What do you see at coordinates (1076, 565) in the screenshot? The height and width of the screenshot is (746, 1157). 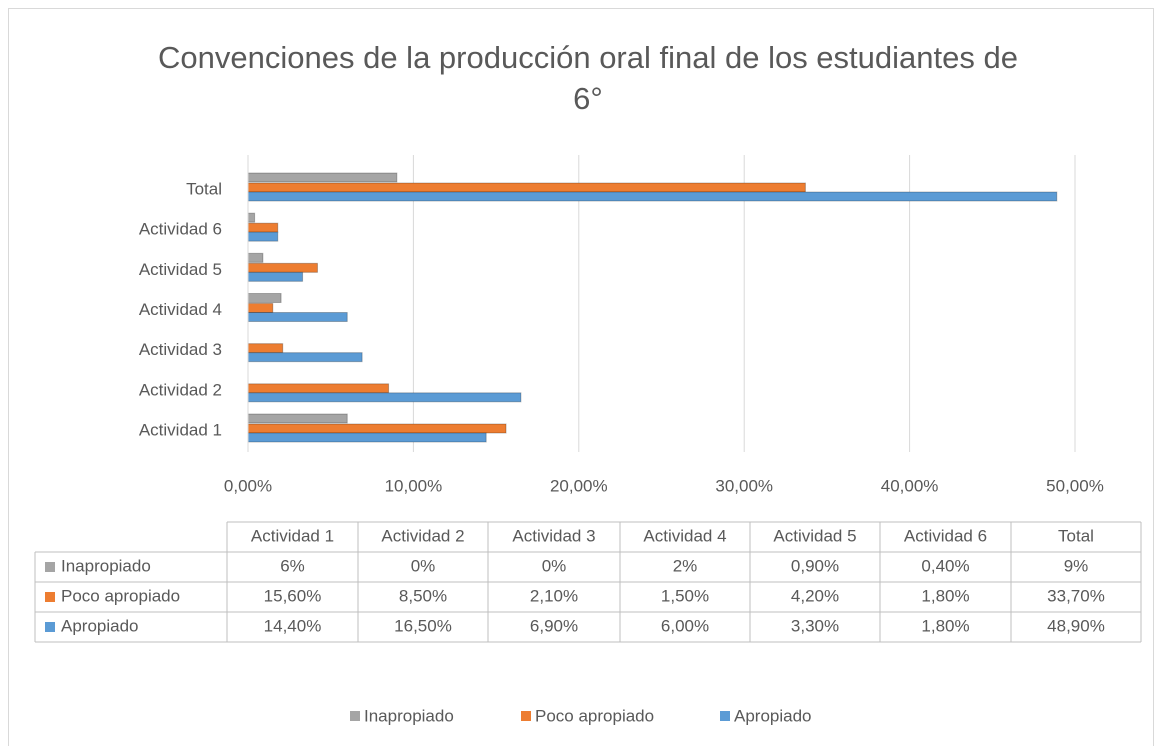 I see `table-cell: 9%` at bounding box center [1076, 565].